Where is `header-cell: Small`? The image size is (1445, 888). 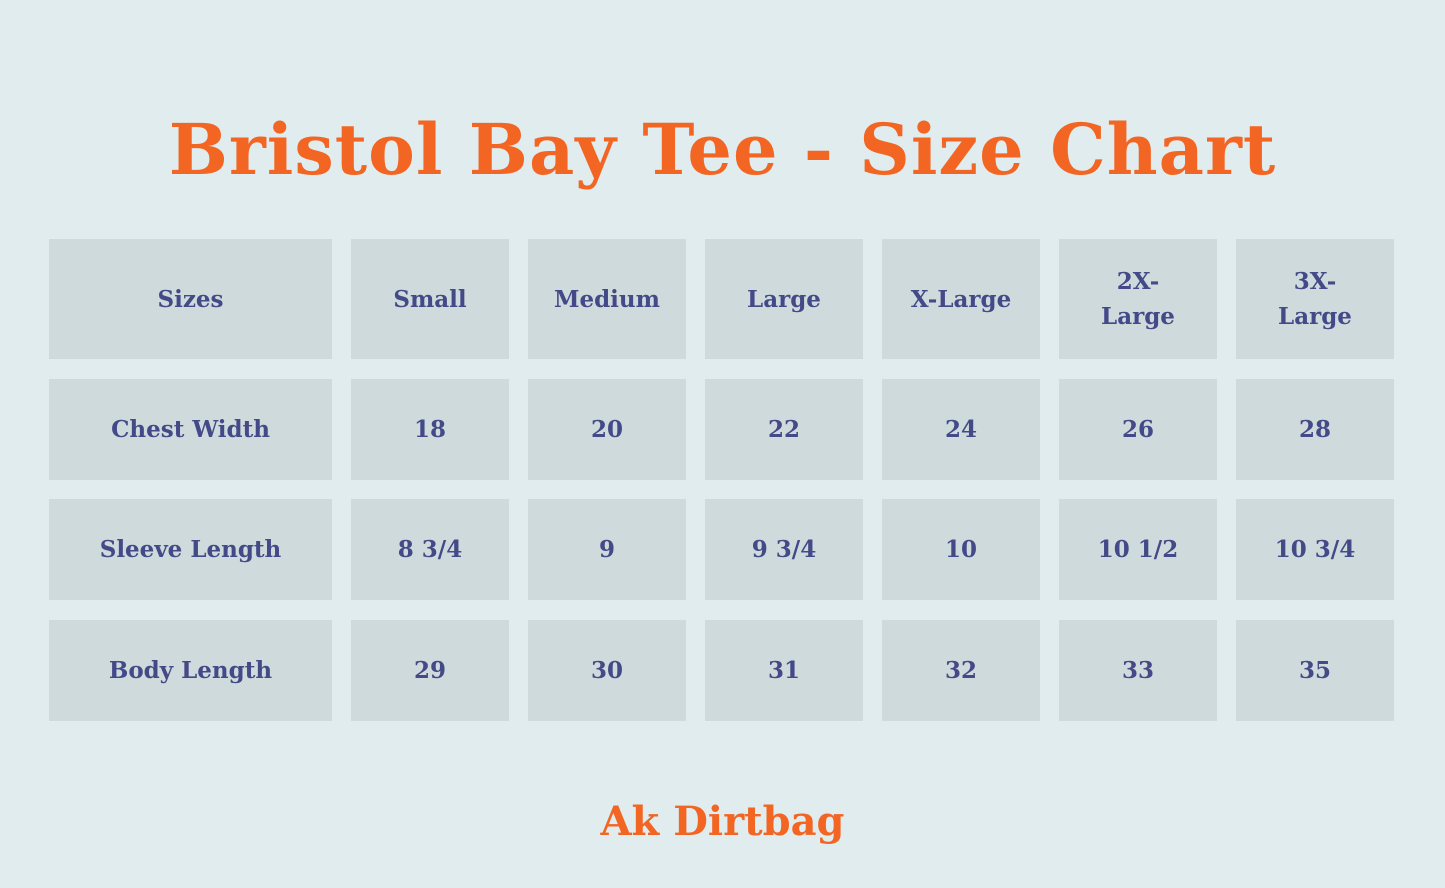 header-cell: Small is located at coordinates (430, 299).